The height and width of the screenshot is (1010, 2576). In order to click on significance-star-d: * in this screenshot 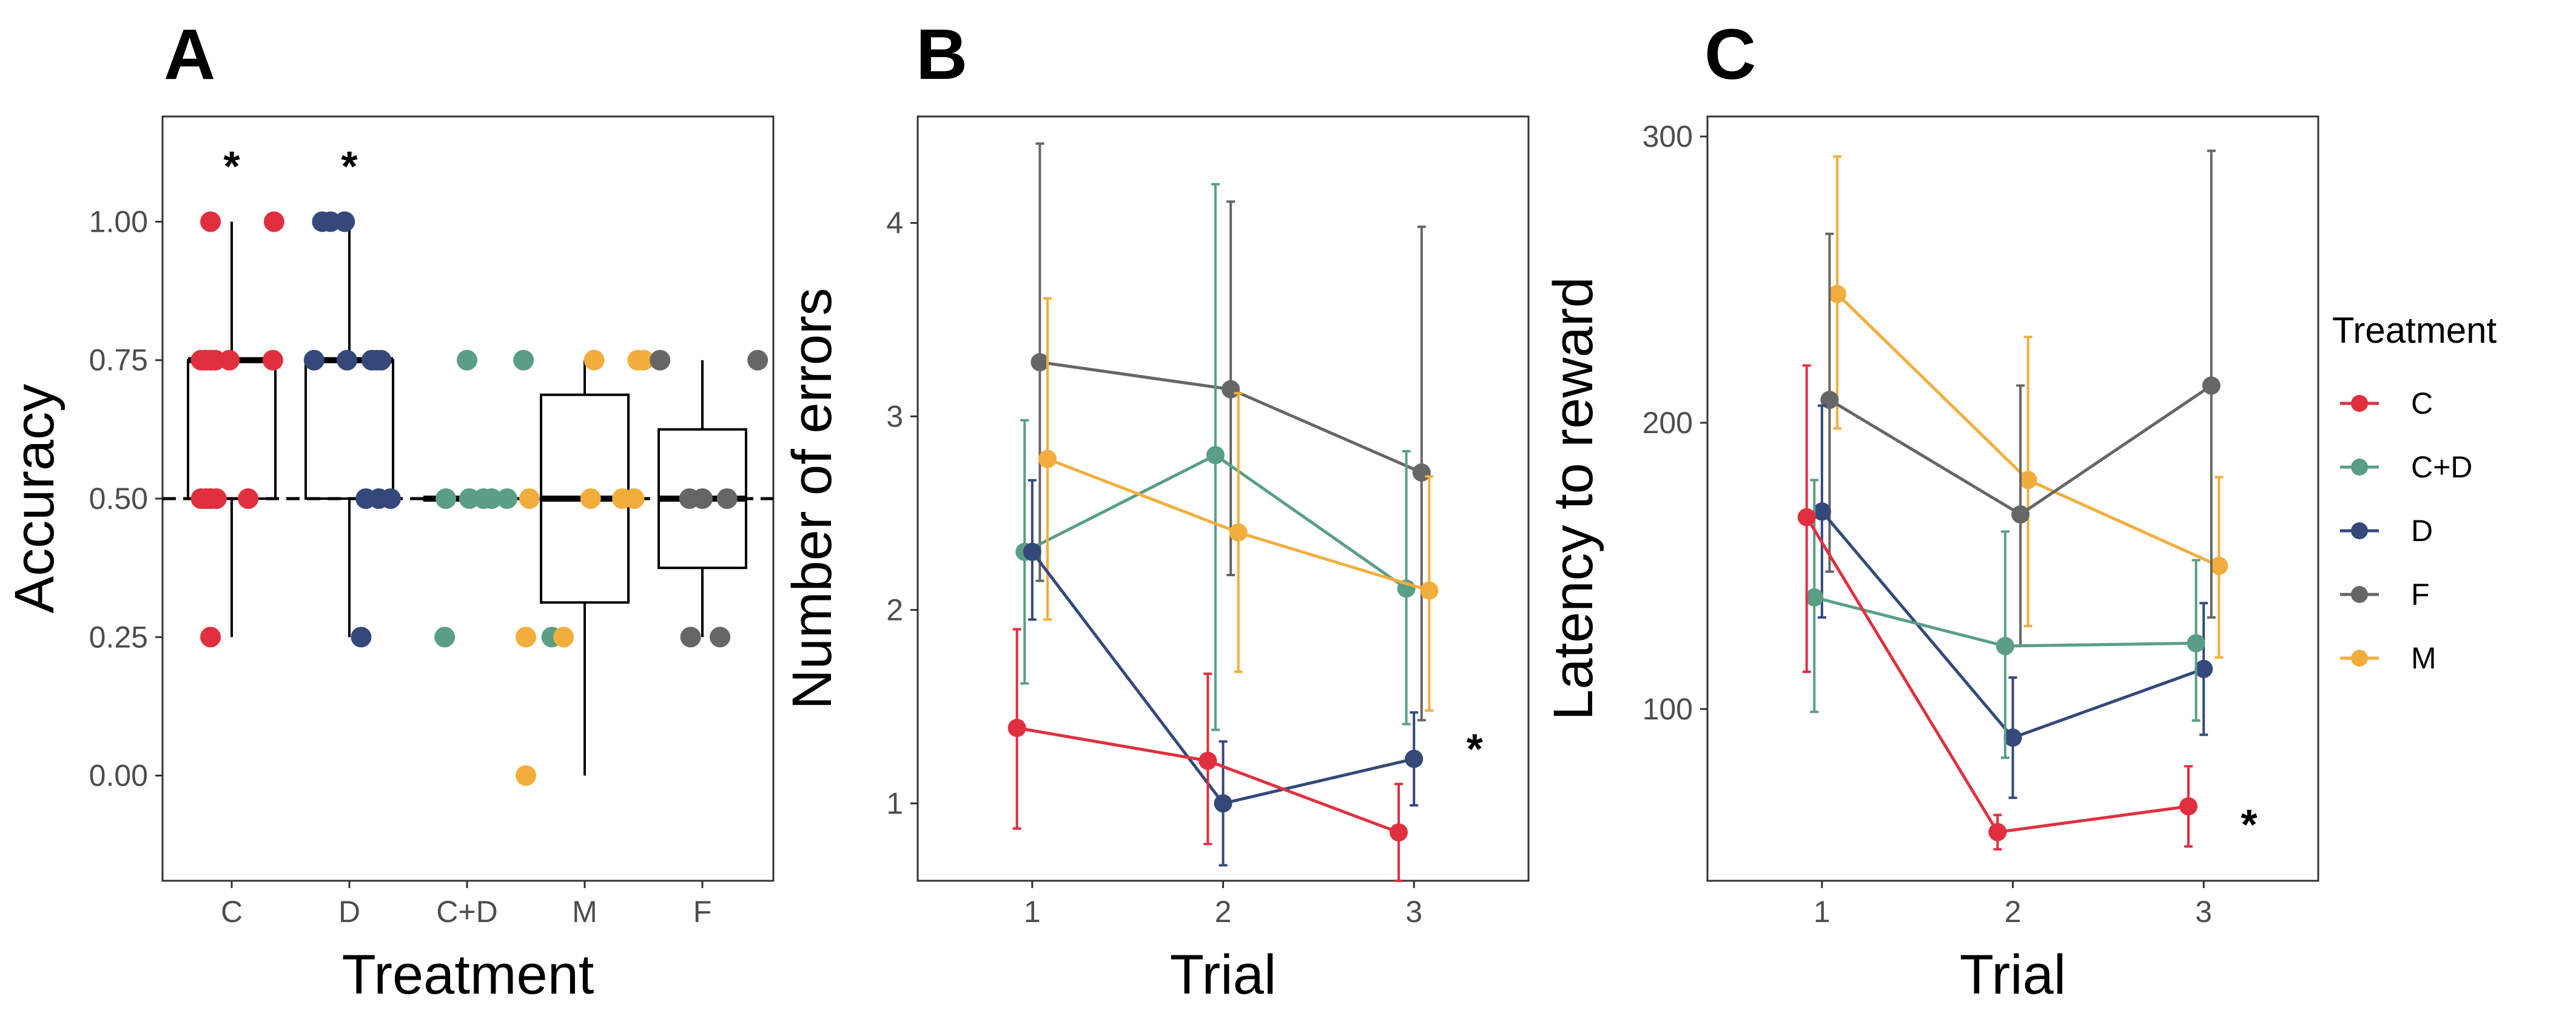, I will do `click(349, 166)`.